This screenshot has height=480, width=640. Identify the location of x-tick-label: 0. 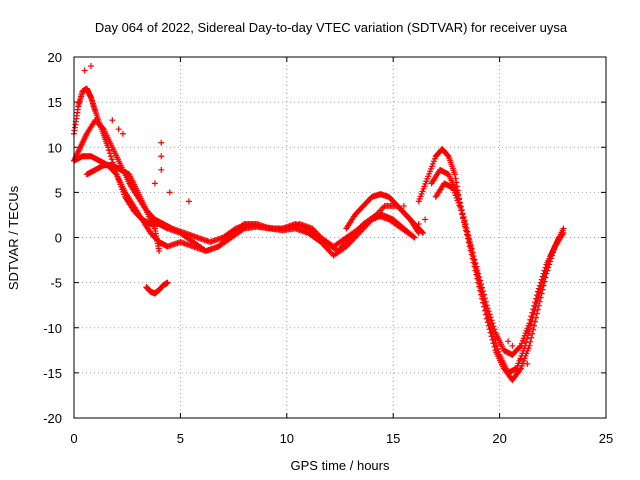
(73, 438).